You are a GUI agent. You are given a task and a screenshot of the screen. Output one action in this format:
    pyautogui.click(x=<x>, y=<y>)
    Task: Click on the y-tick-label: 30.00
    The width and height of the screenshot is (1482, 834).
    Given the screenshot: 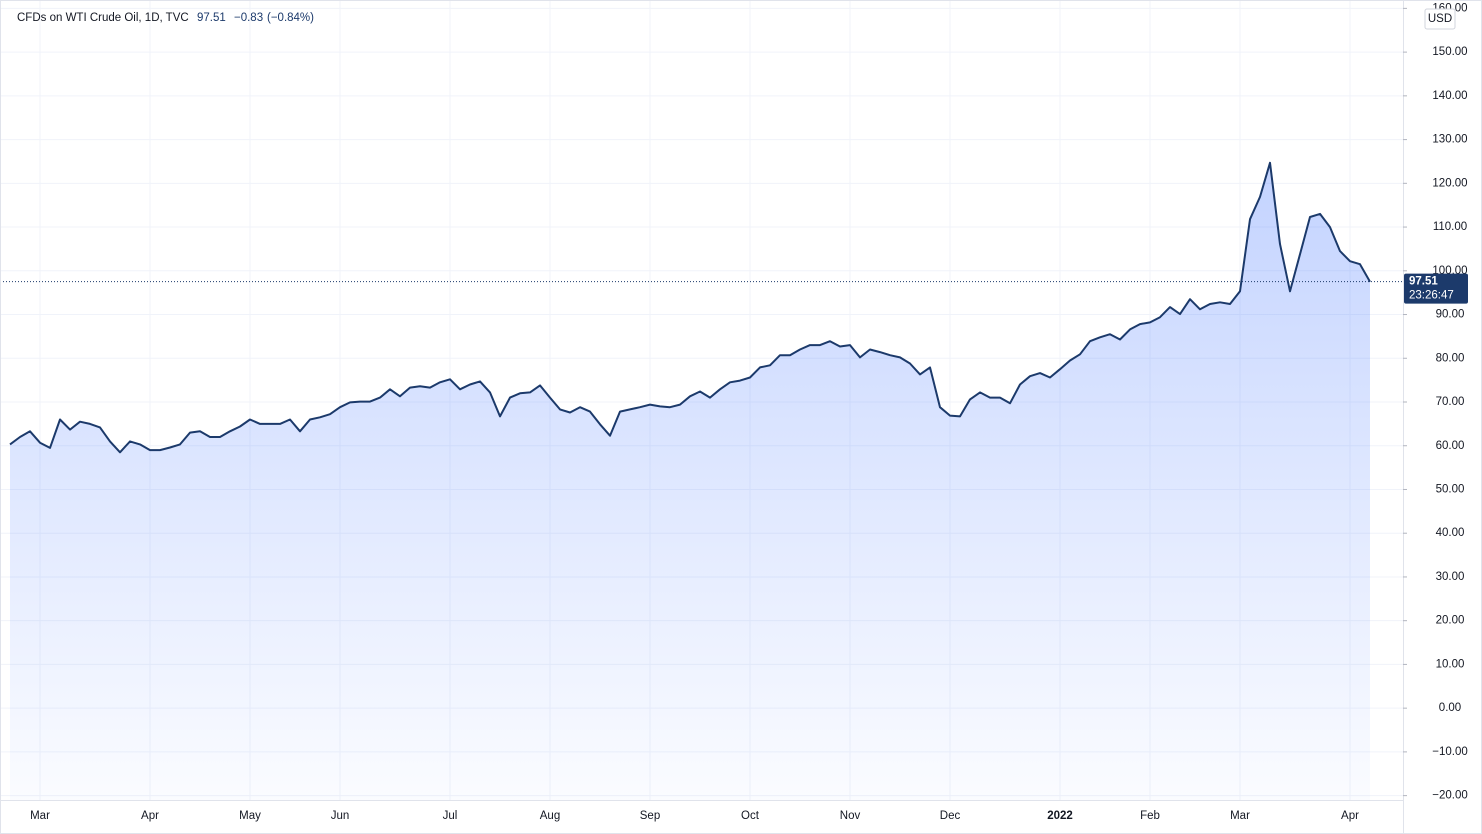 What is the action you would take?
    pyautogui.click(x=1450, y=577)
    